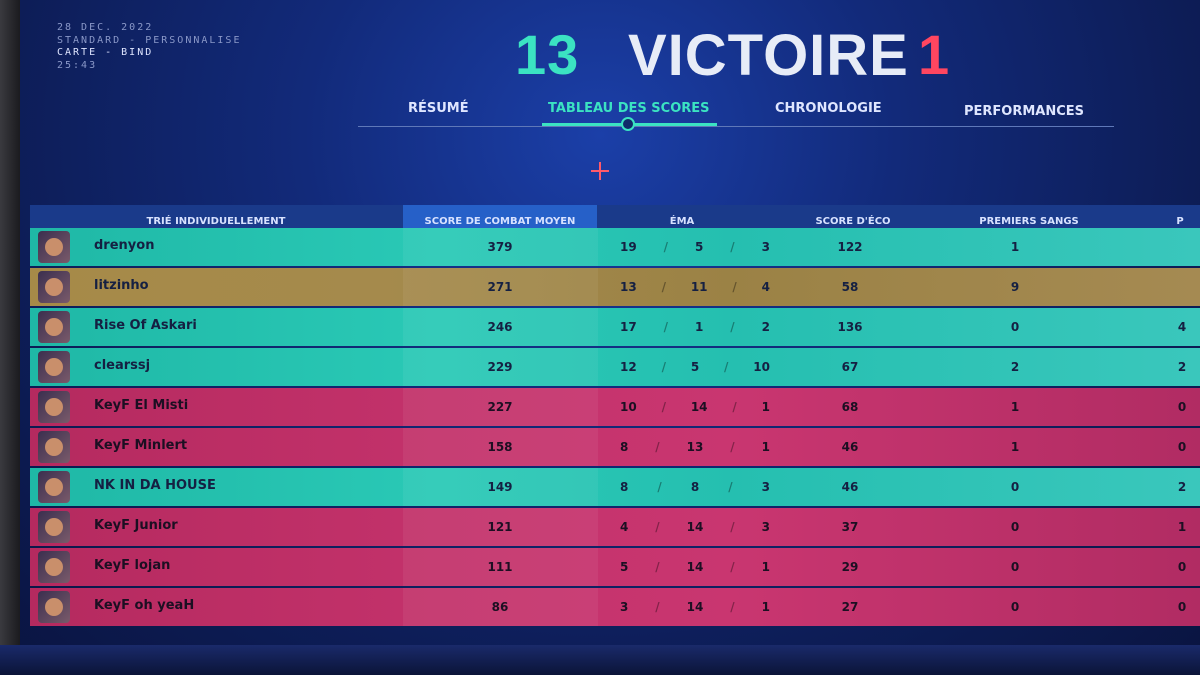 This screenshot has height=675, width=1200. What do you see at coordinates (500, 367) in the screenshot?
I see `acs-value: 229` at bounding box center [500, 367].